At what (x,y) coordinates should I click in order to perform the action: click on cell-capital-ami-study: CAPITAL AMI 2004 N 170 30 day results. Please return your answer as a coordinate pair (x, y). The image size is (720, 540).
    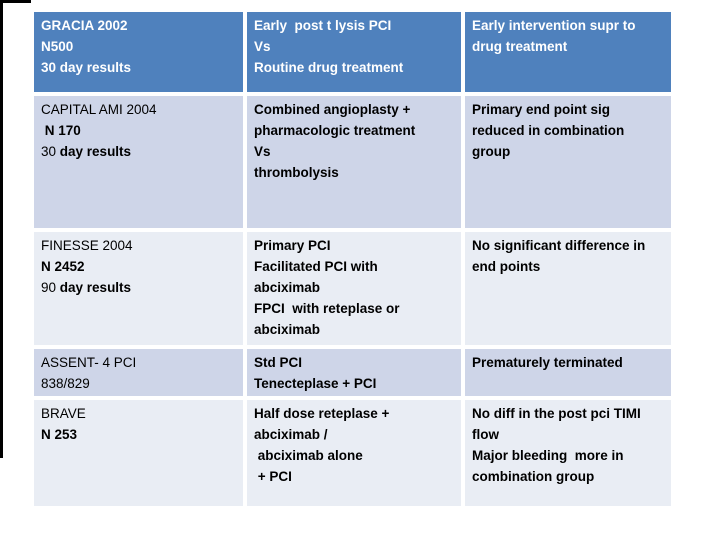
    Looking at the image, I should click on (138, 162).